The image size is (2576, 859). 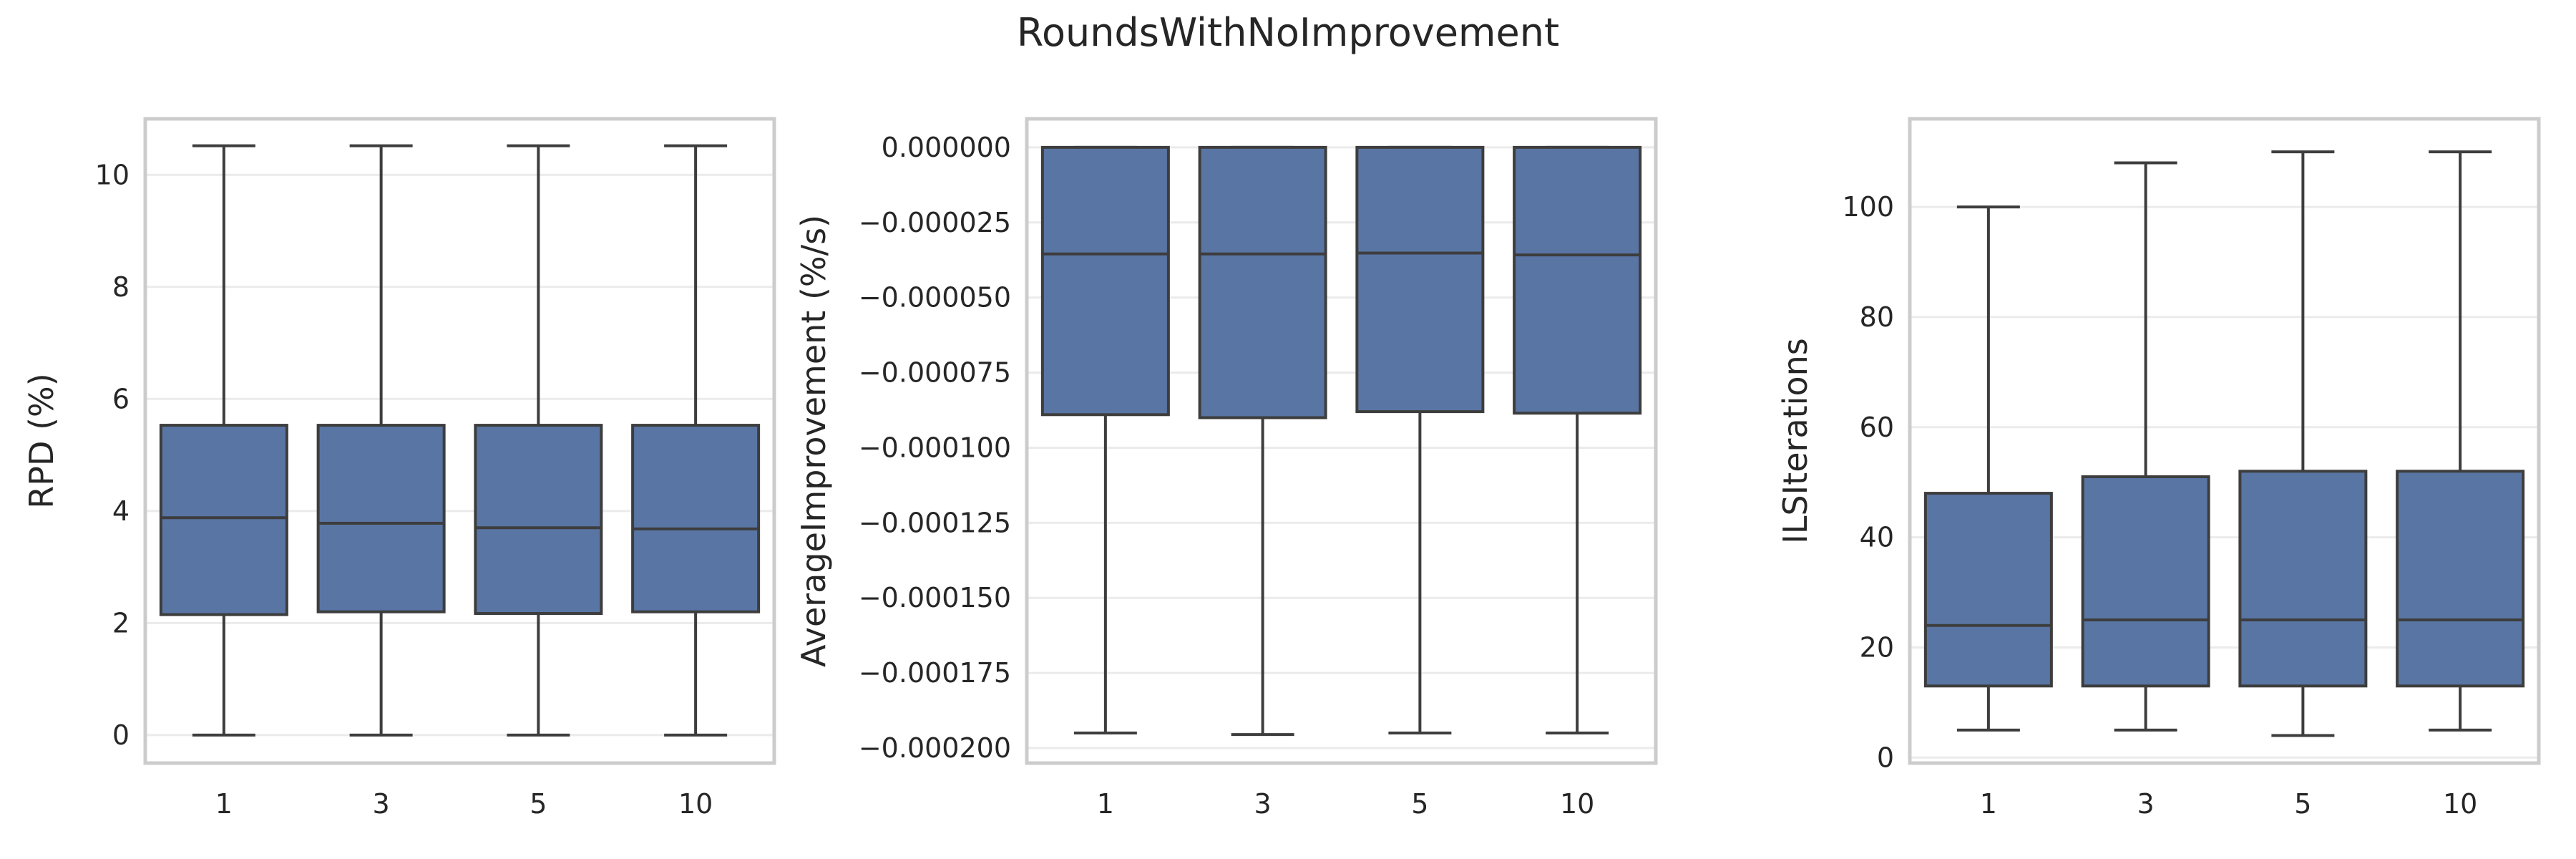 What do you see at coordinates (1877, 317) in the screenshot?
I see `y-tick-label: 80` at bounding box center [1877, 317].